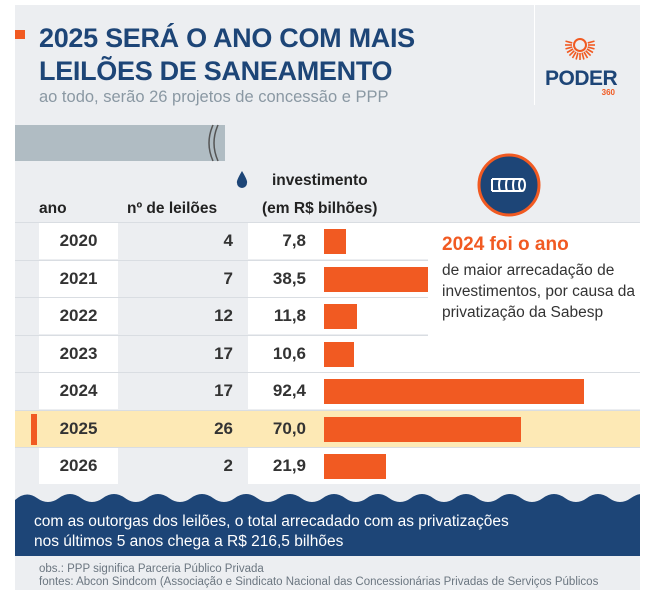 This screenshot has width=661, height=590. Describe the element at coordinates (289, 315) in the screenshot. I see `value-label: 11,8` at that location.